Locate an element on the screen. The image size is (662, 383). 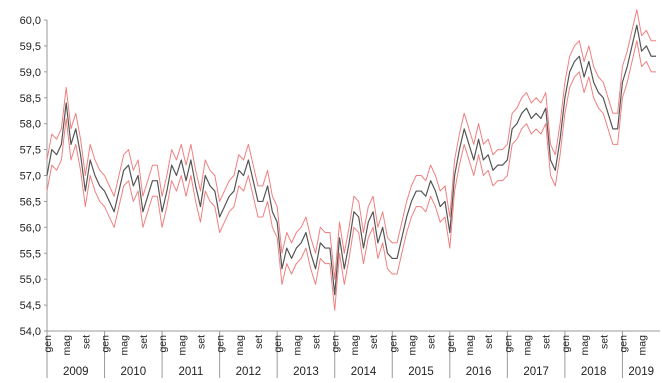
year-label: 2017 is located at coordinates (536, 372).